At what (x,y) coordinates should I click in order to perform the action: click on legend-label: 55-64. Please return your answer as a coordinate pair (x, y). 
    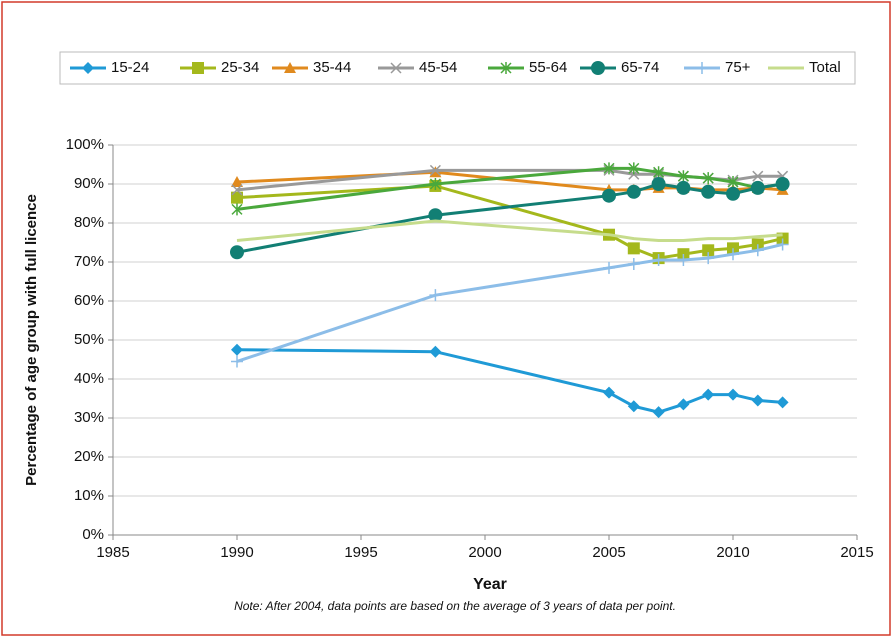
    Looking at the image, I should click on (548, 67).